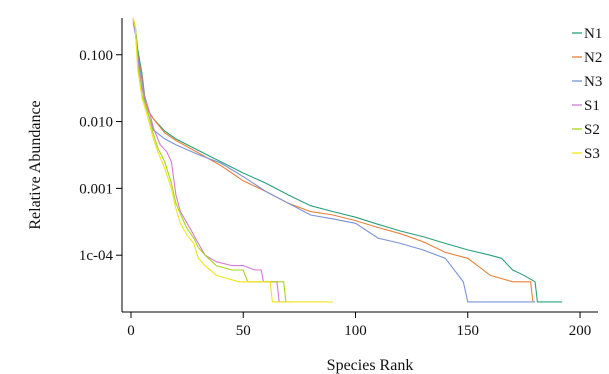 The width and height of the screenshot is (609, 374). I want to click on x-tick-label: 150, so click(468, 331).